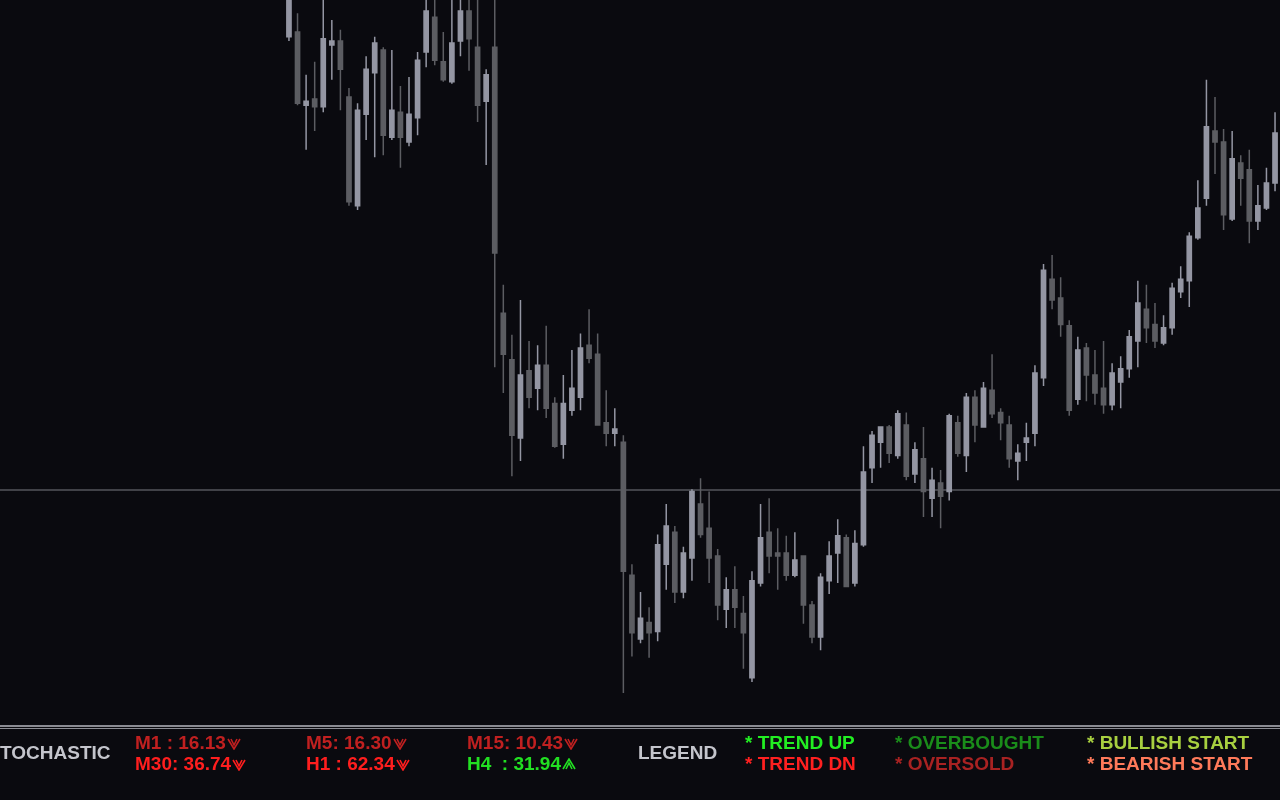 This screenshot has width=1280, height=800. What do you see at coordinates (55, 752) in the screenshot?
I see `text: TOCHASTIC` at bounding box center [55, 752].